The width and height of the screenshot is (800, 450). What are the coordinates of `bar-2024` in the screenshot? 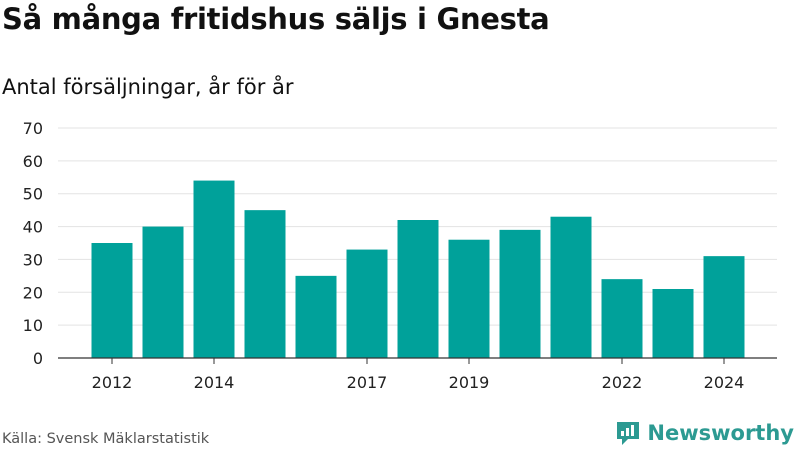 It's located at (724, 307).